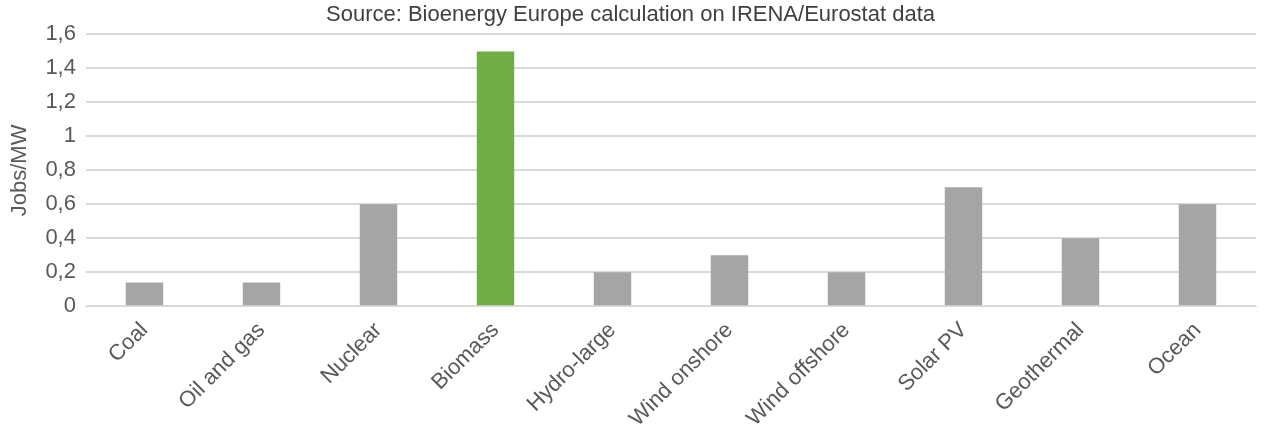 Image resolution: width=1281 pixels, height=435 pixels. I want to click on y-tick-label: 0,8, so click(60, 169).